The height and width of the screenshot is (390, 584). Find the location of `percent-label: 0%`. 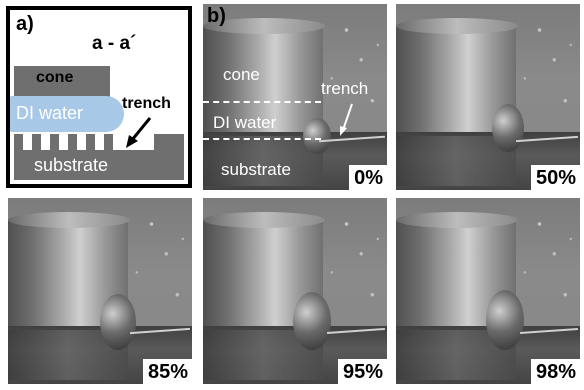

percent-label: 0% is located at coordinates (368, 177).